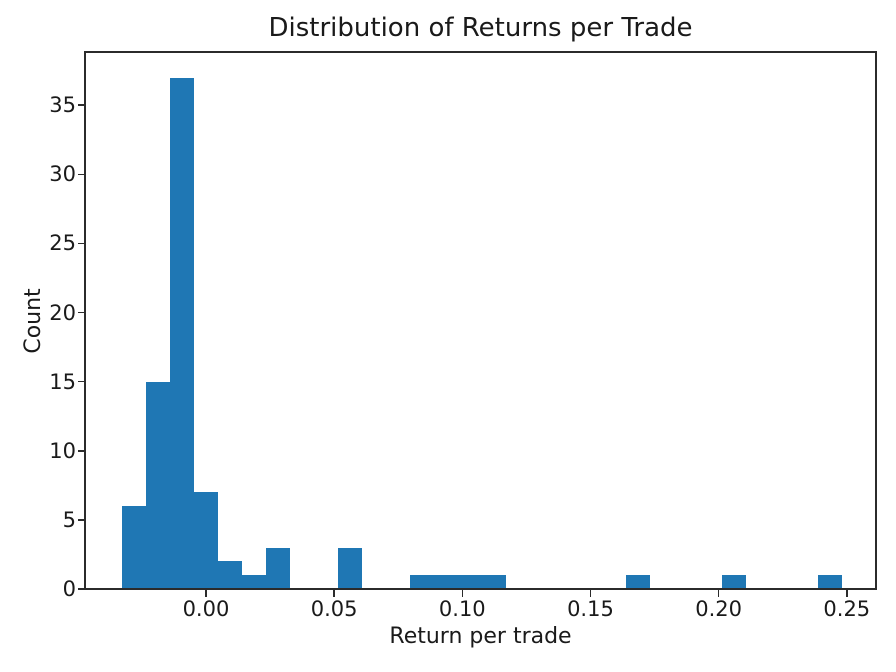  I want to click on y-tick-label: 25, so click(62, 243).